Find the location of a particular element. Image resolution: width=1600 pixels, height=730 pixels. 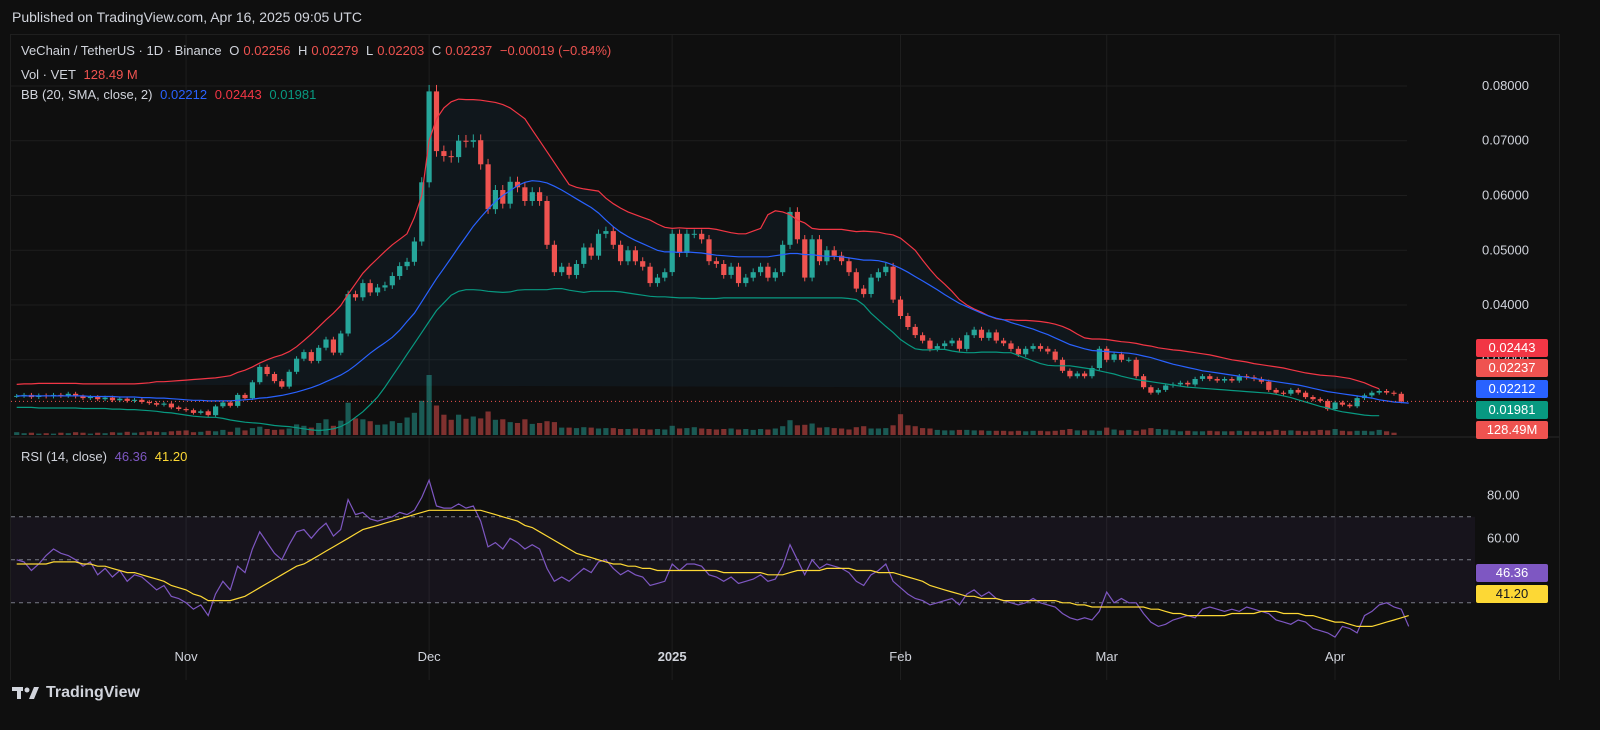

rsi-legend: RSI (14, close) 46.36 41.20 is located at coordinates (106, 456).